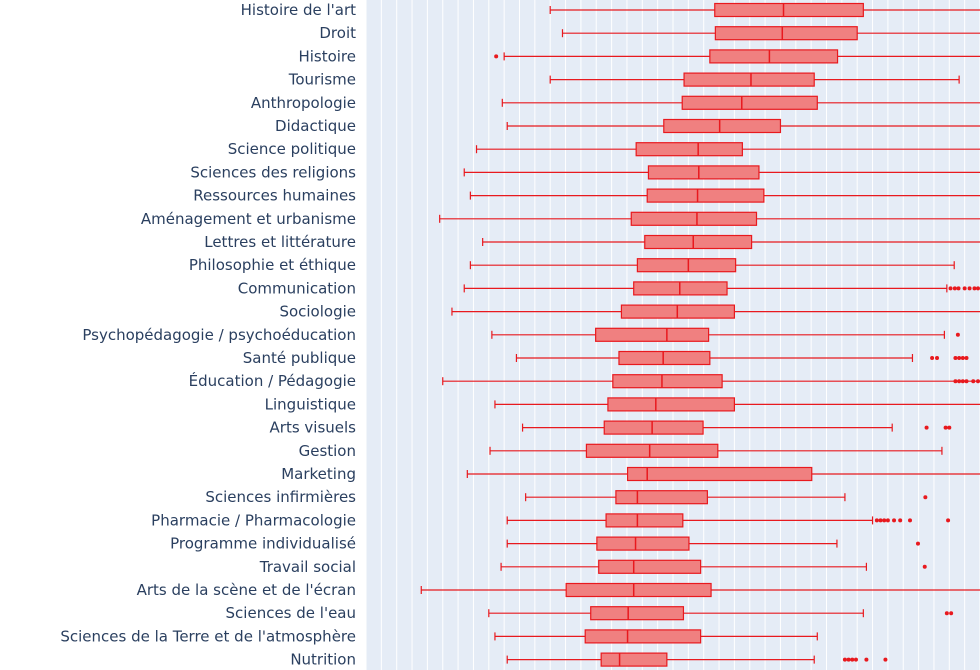 This screenshot has height=670, width=980. Describe the element at coordinates (298, 10) in the screenshot. I see `category-label: Histoire de l'art` at that location.